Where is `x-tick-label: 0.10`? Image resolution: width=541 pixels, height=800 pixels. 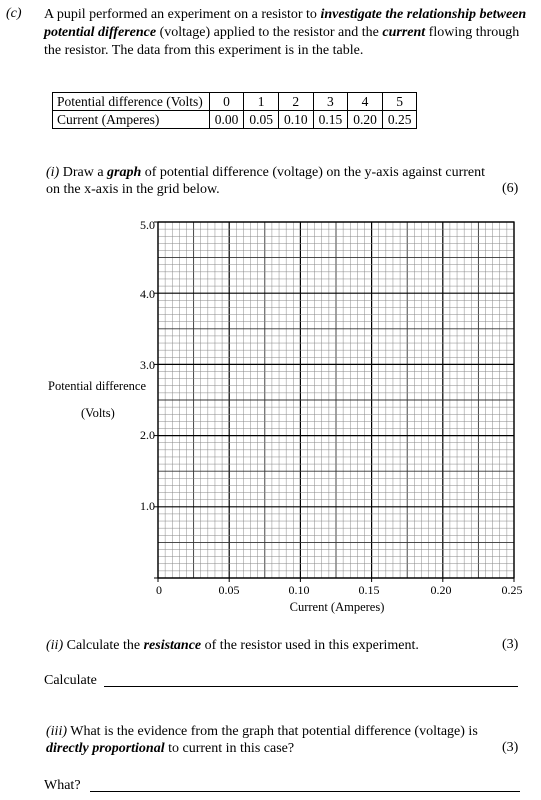
x-tick-label: 0.10 is located at coordinates (299, 590).